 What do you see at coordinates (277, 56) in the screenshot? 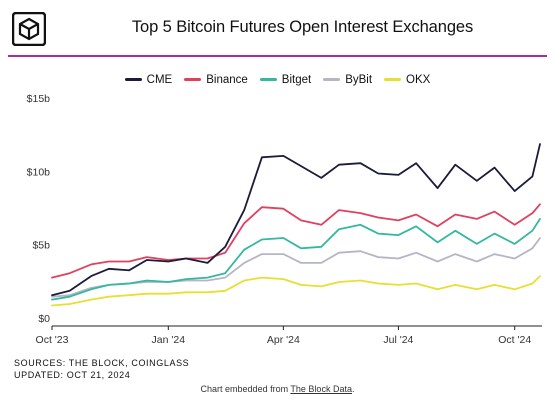
I see `header-divider` at bounding box center [277, 56].